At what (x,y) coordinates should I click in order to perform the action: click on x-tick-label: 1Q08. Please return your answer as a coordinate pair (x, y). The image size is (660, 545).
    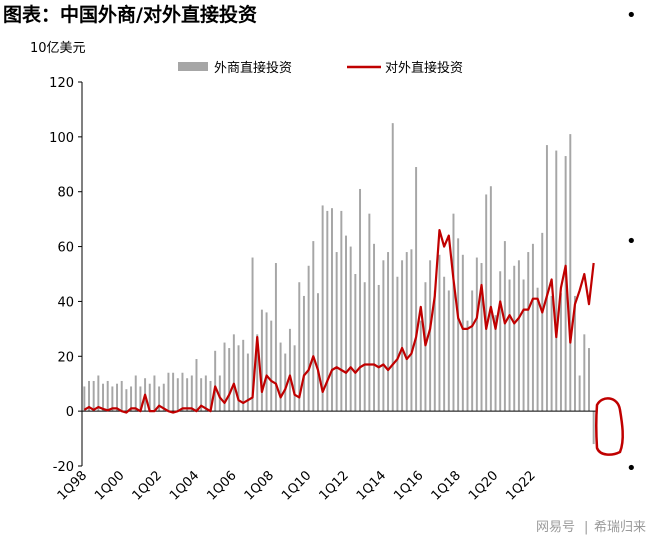
    Looking at the image, I should click on (259, 485).